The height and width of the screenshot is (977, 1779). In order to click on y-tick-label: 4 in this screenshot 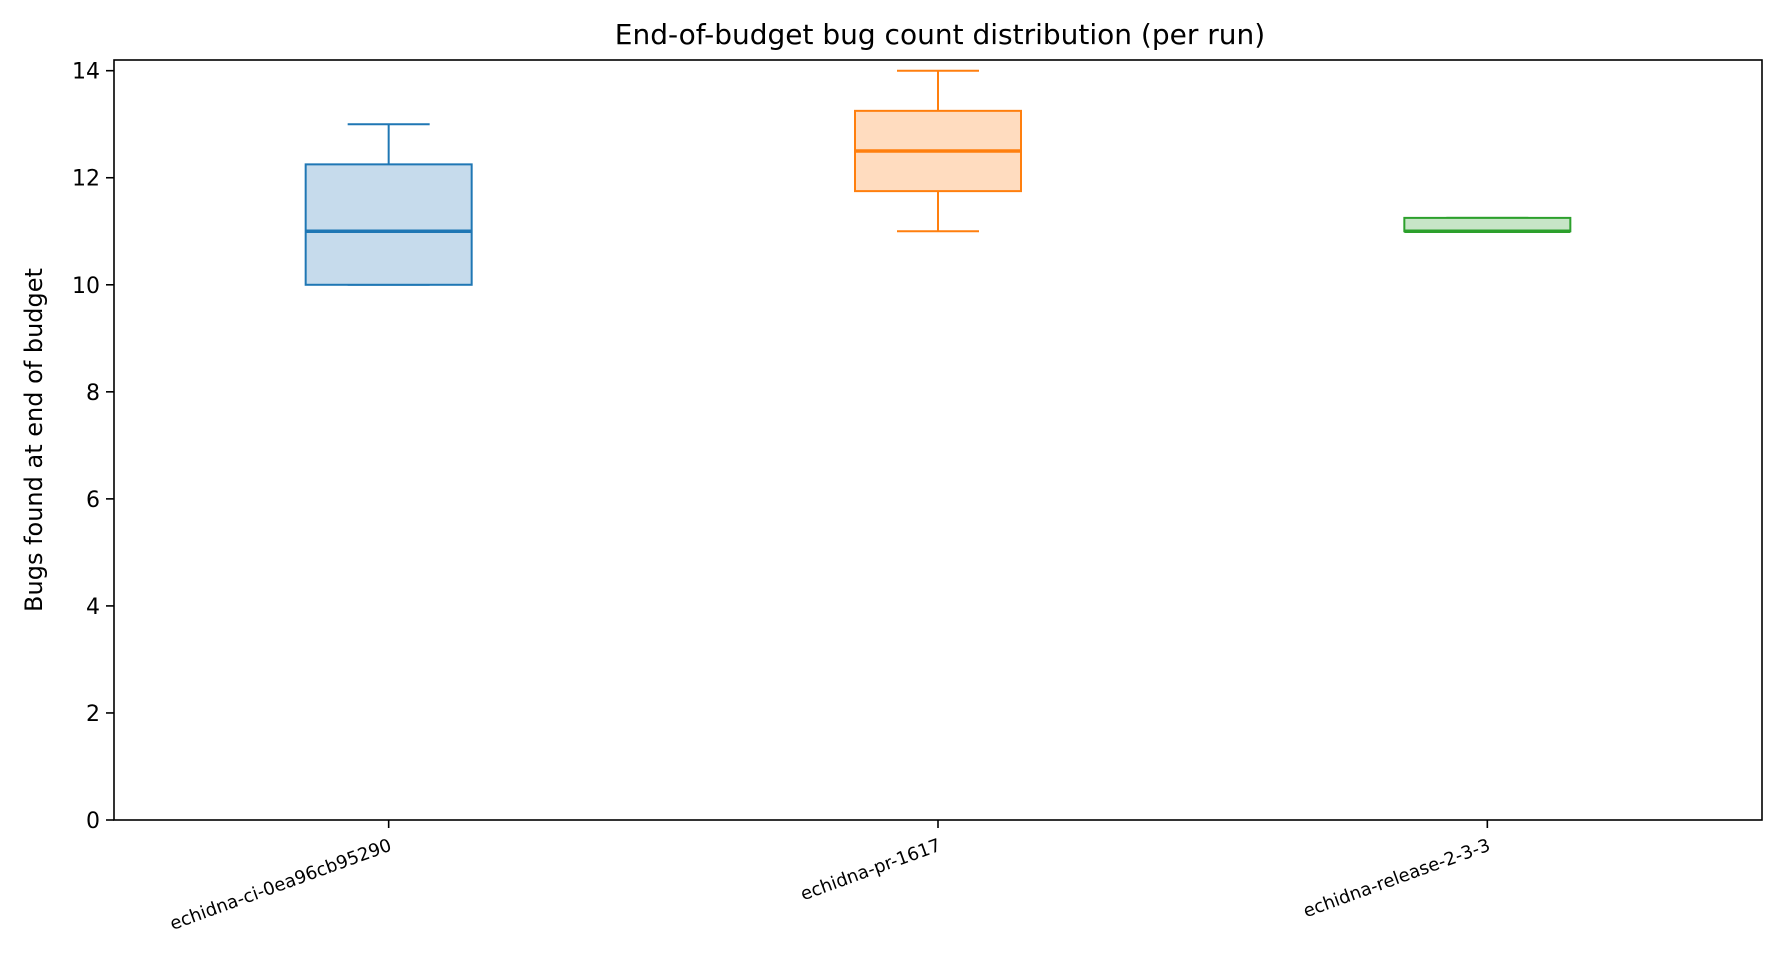, I will do `click(93, 607)`.